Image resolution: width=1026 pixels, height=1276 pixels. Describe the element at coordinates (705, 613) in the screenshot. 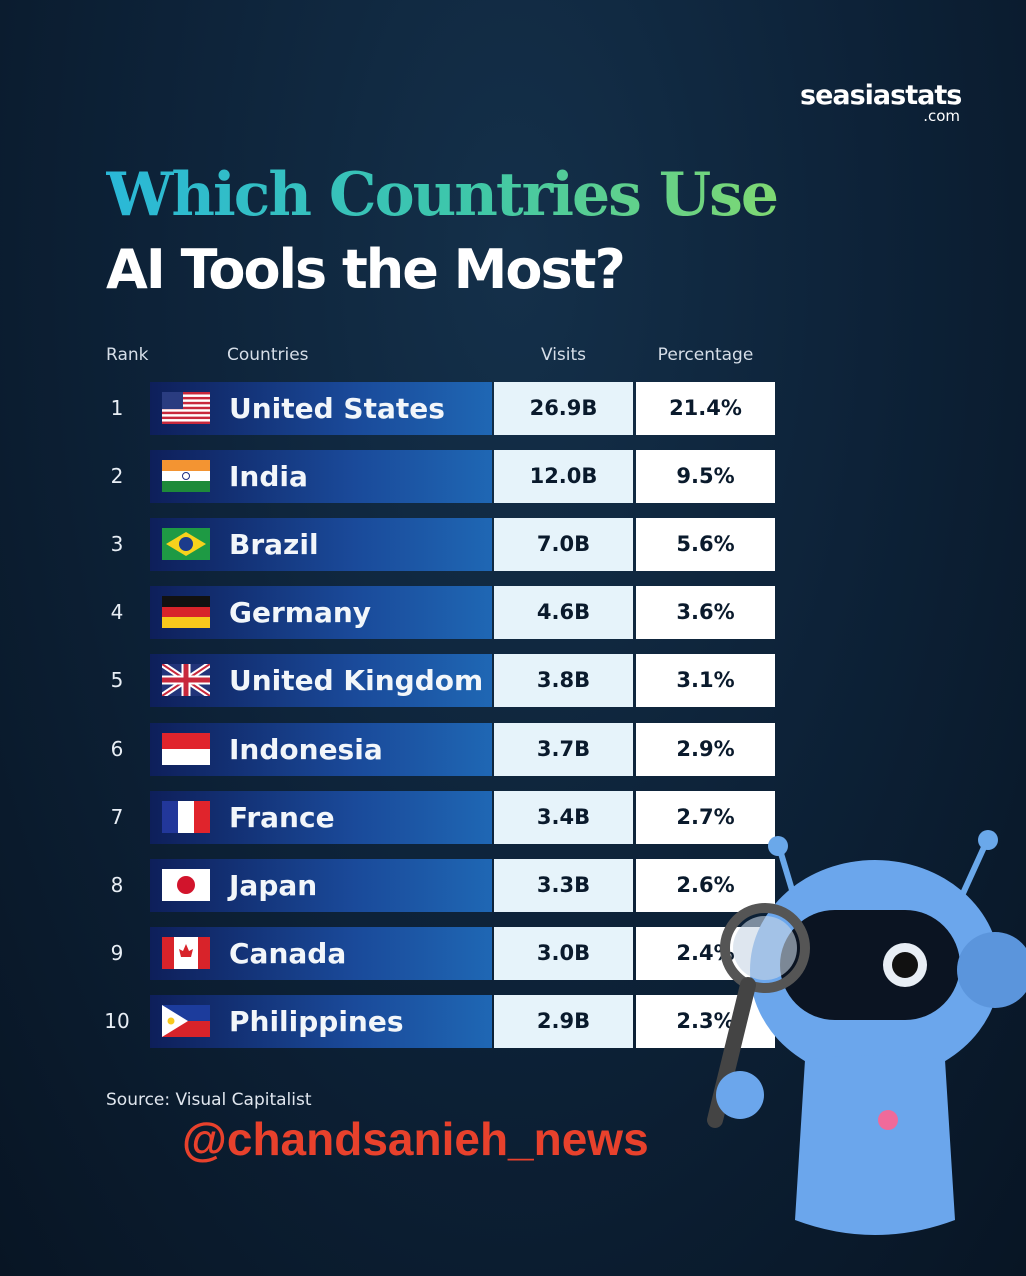

I see `percentage: 3.6%` at that location.